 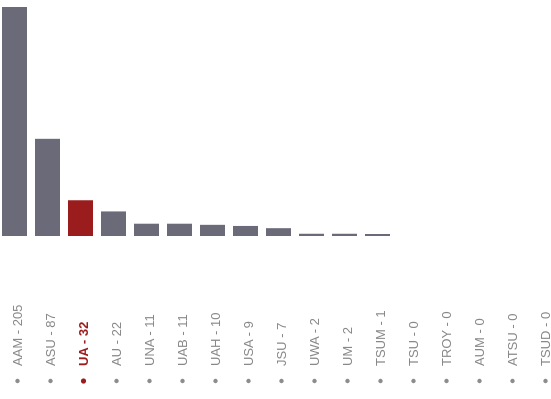 What do you see at coordinates (248, 381) in the screenshot?
I see `category-dot-usa` at bounding box center [248, 381].